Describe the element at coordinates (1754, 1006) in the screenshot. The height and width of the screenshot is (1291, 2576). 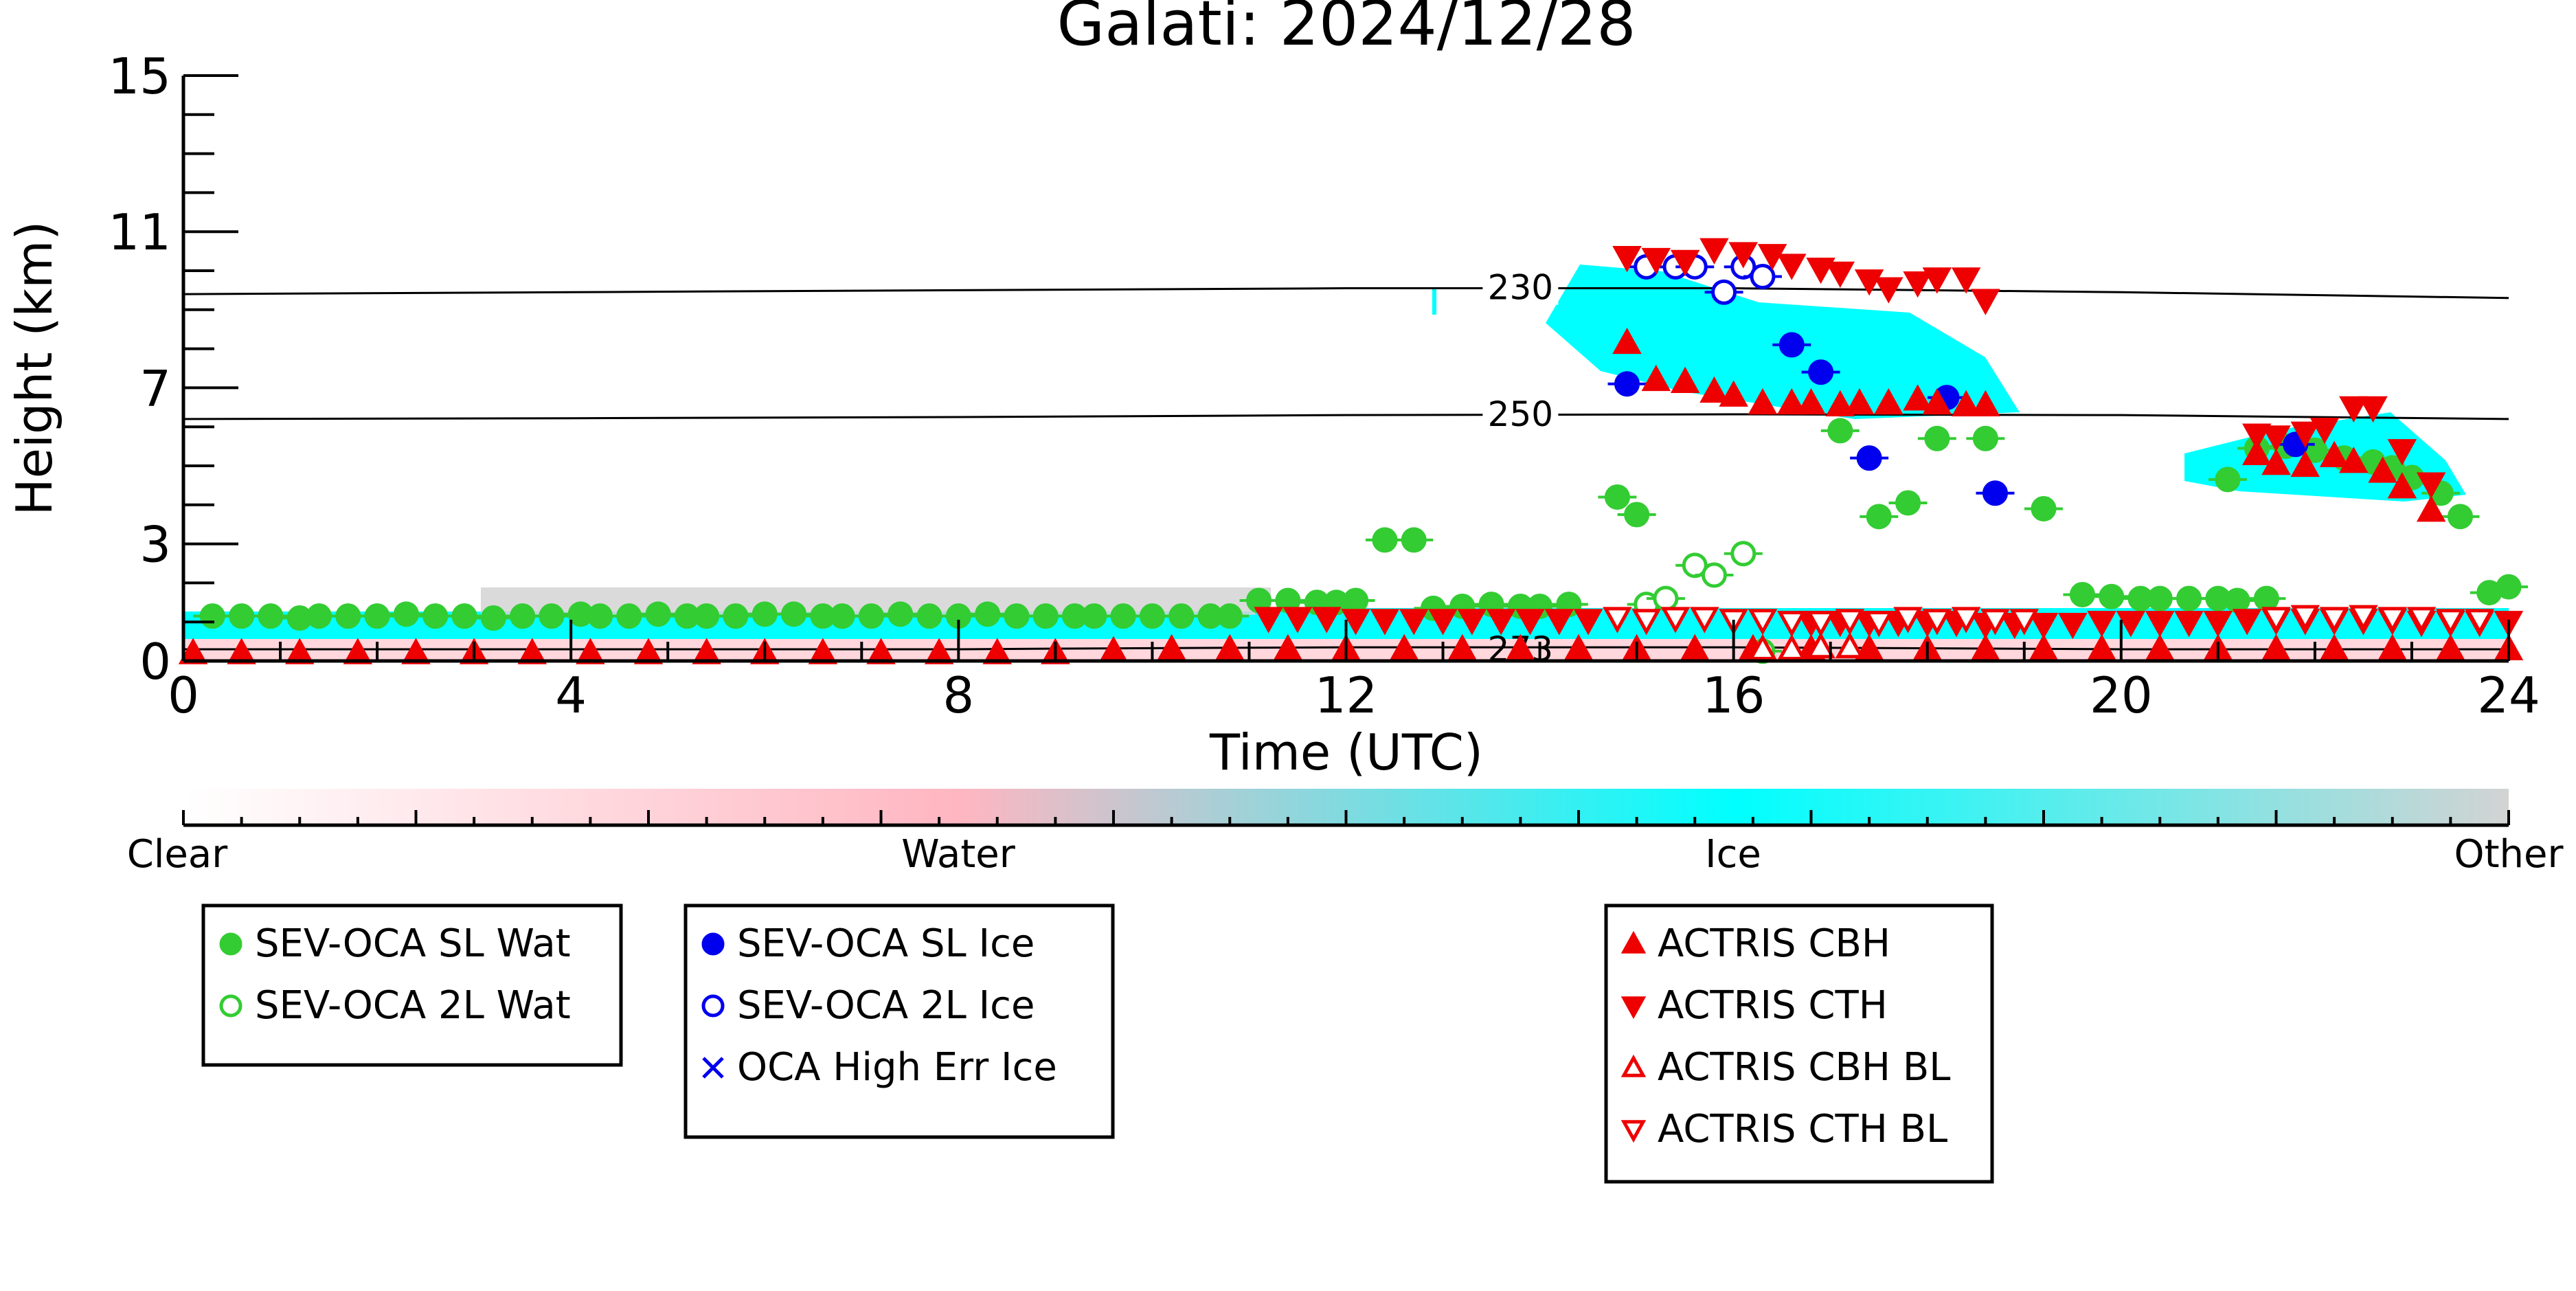
I see `legend-item: ACTRIS CTH` at that location.